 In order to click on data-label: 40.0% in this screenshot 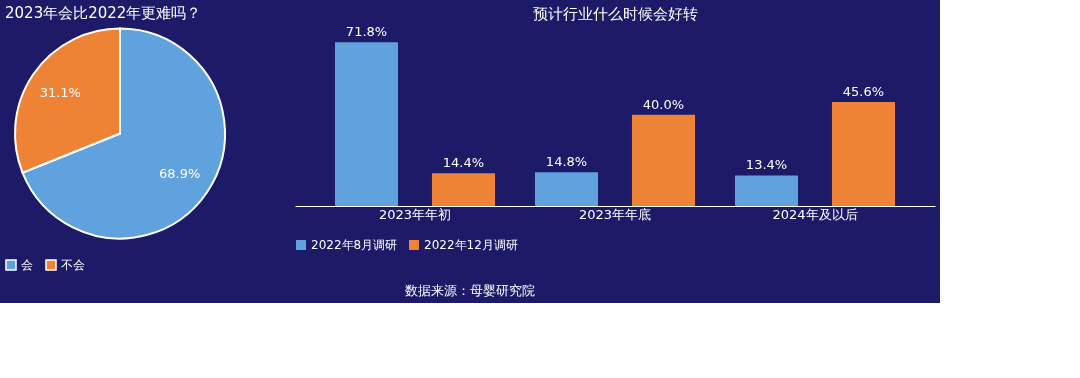, I will do `click(663, 104)`.